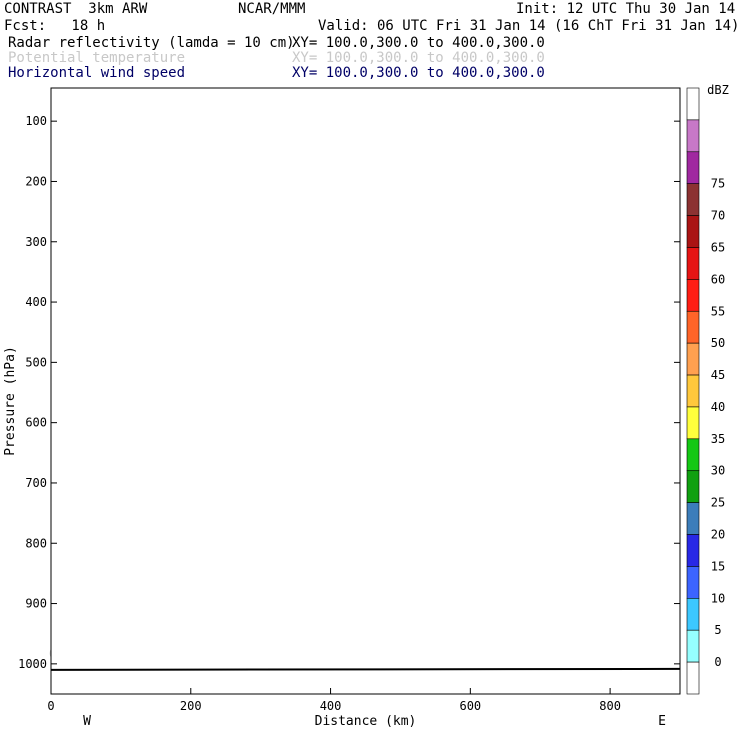 The height and width of the screenshot is (740, 740). Describe the element at coordinates (191, 706) in the screenshot. I see `x-tick-label: 200` at that location.